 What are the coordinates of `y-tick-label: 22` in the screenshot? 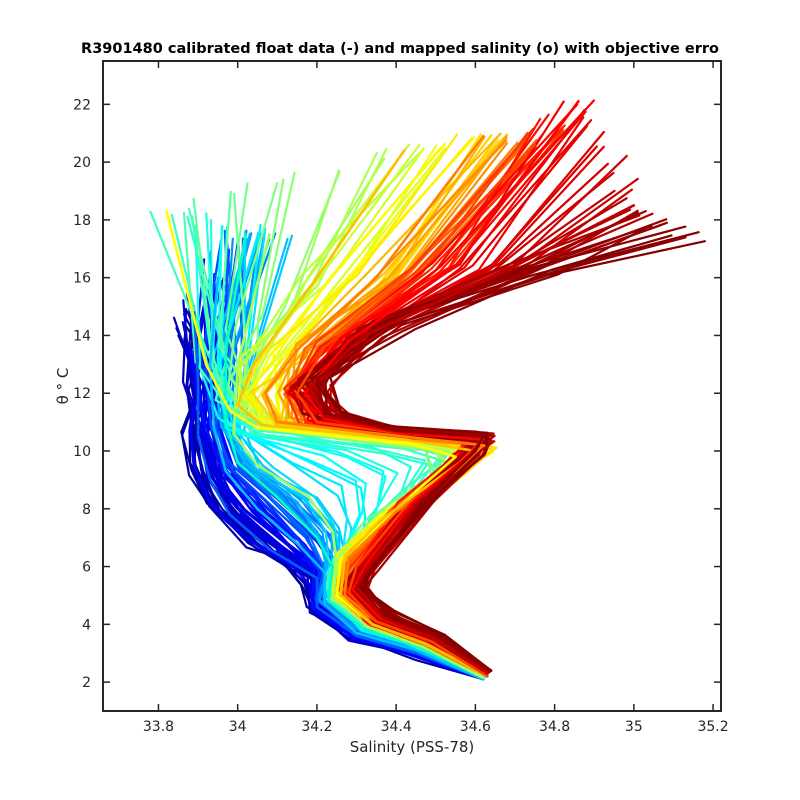 It's located at (82, 105).